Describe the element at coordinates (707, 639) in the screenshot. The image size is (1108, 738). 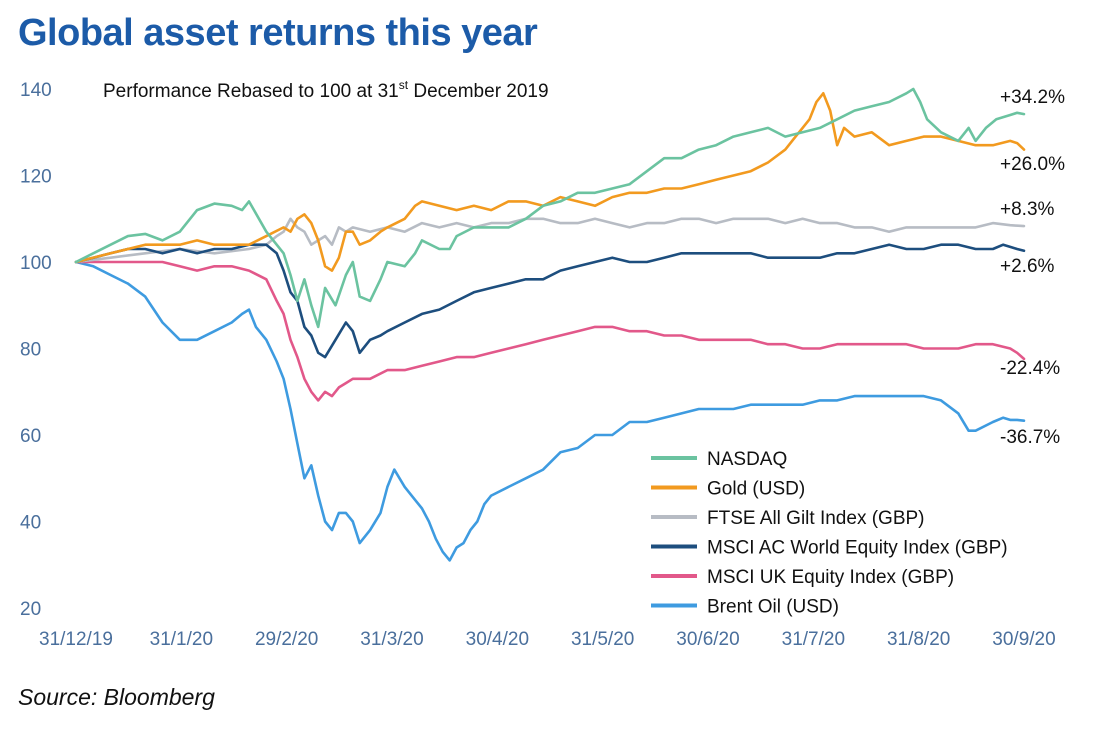
I see `x-tick-label: 30/6/20` at that location.